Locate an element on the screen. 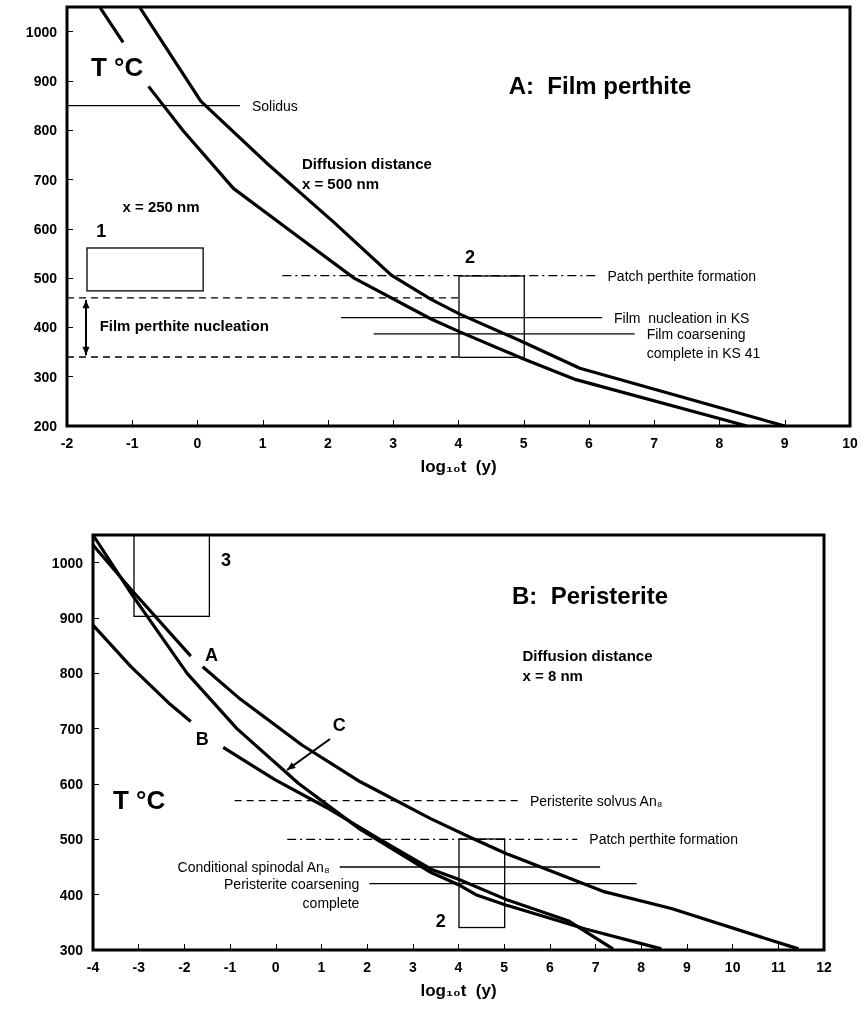 The height and width of the screenshot is (1018, 862). annotation: B is located at coordinates (202, 738).